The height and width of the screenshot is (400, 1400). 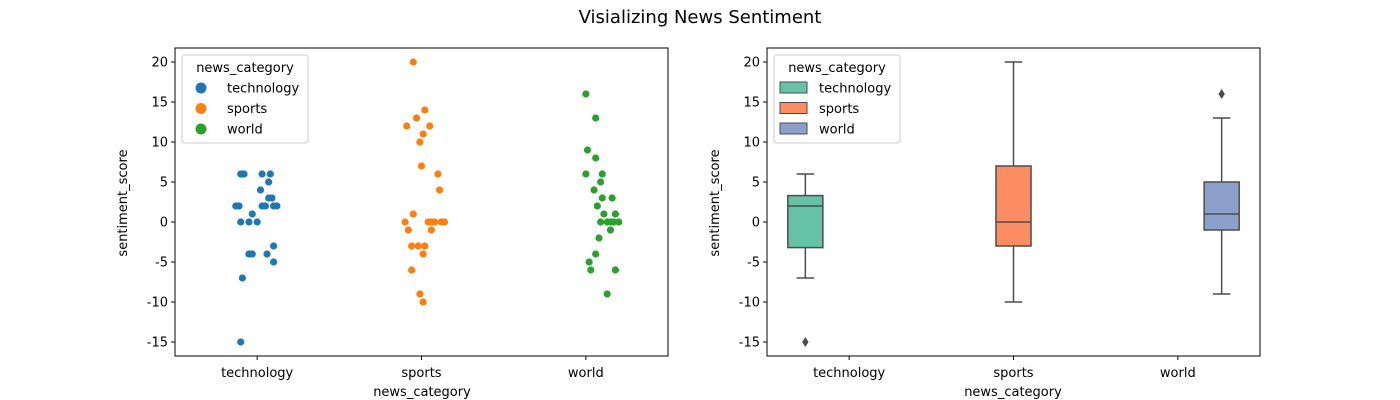 What do you see at coordinates (849, 373) in the screenshot?
I see `x-tick-label: technology` at bounding box center [849, 373].